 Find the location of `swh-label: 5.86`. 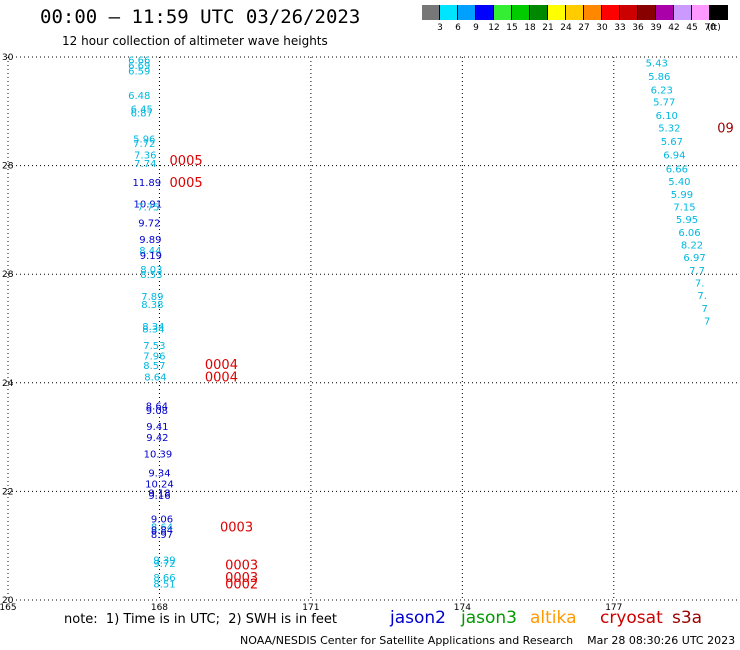

swh-label: 5.86 is located at coordinates (659, 77).